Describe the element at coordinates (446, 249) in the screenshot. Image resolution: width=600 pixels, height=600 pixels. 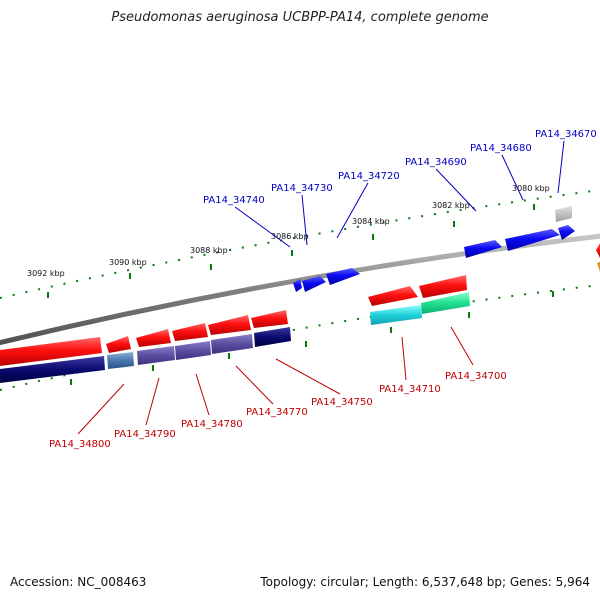
I see `forward-strand-genes` at that location.